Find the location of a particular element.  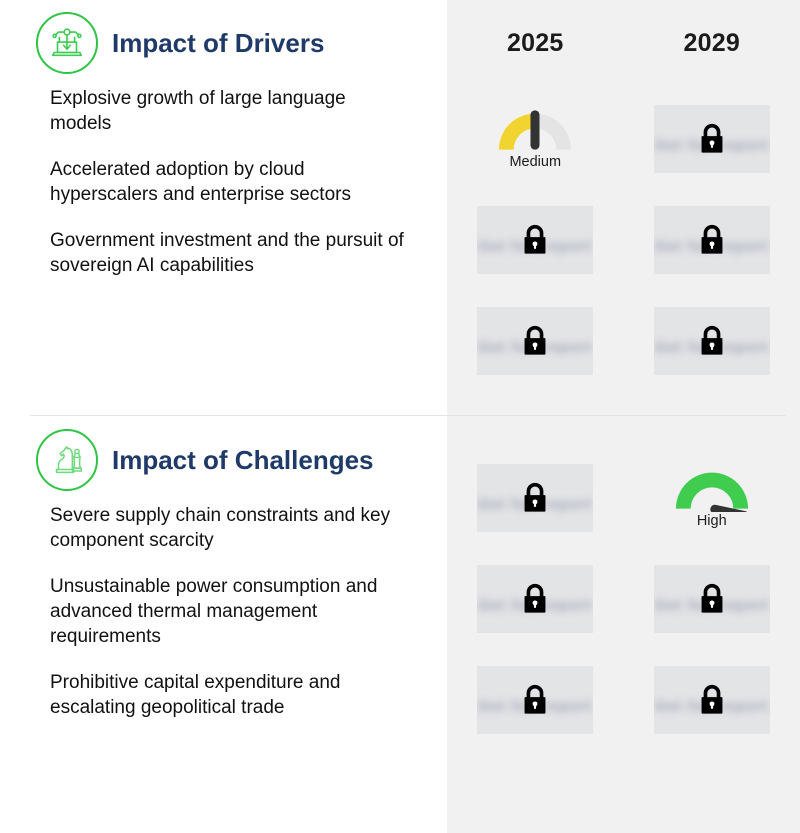

gauge-high: High is located at coordinates (712, 497).